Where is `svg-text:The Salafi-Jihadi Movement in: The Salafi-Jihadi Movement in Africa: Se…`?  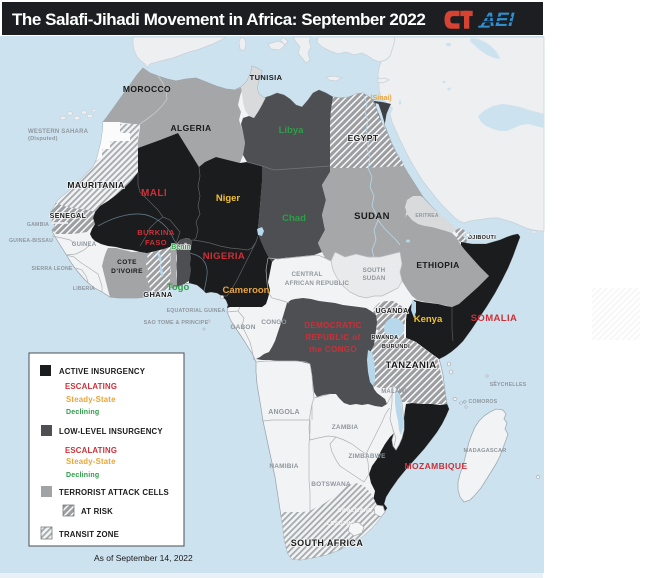 svg-text:The Salafi-Jihadi Movement in: The Salafi-Jihadi Movement in Africa: Se… is located at coordinates (218, 19).